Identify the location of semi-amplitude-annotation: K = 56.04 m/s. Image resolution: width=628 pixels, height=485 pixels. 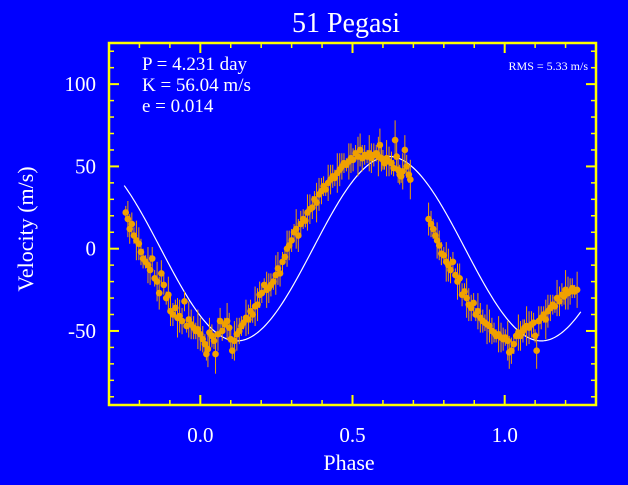
(196, 85).